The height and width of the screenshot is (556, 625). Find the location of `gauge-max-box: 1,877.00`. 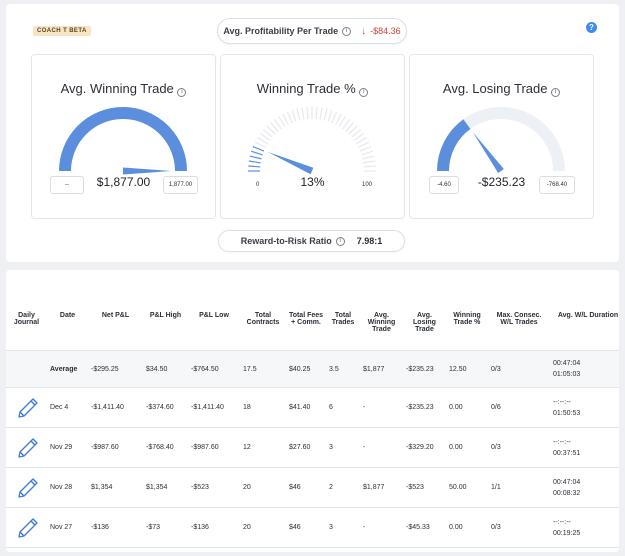

gauge-max-box: 1,877.00 is located at coordinates (180, 185).